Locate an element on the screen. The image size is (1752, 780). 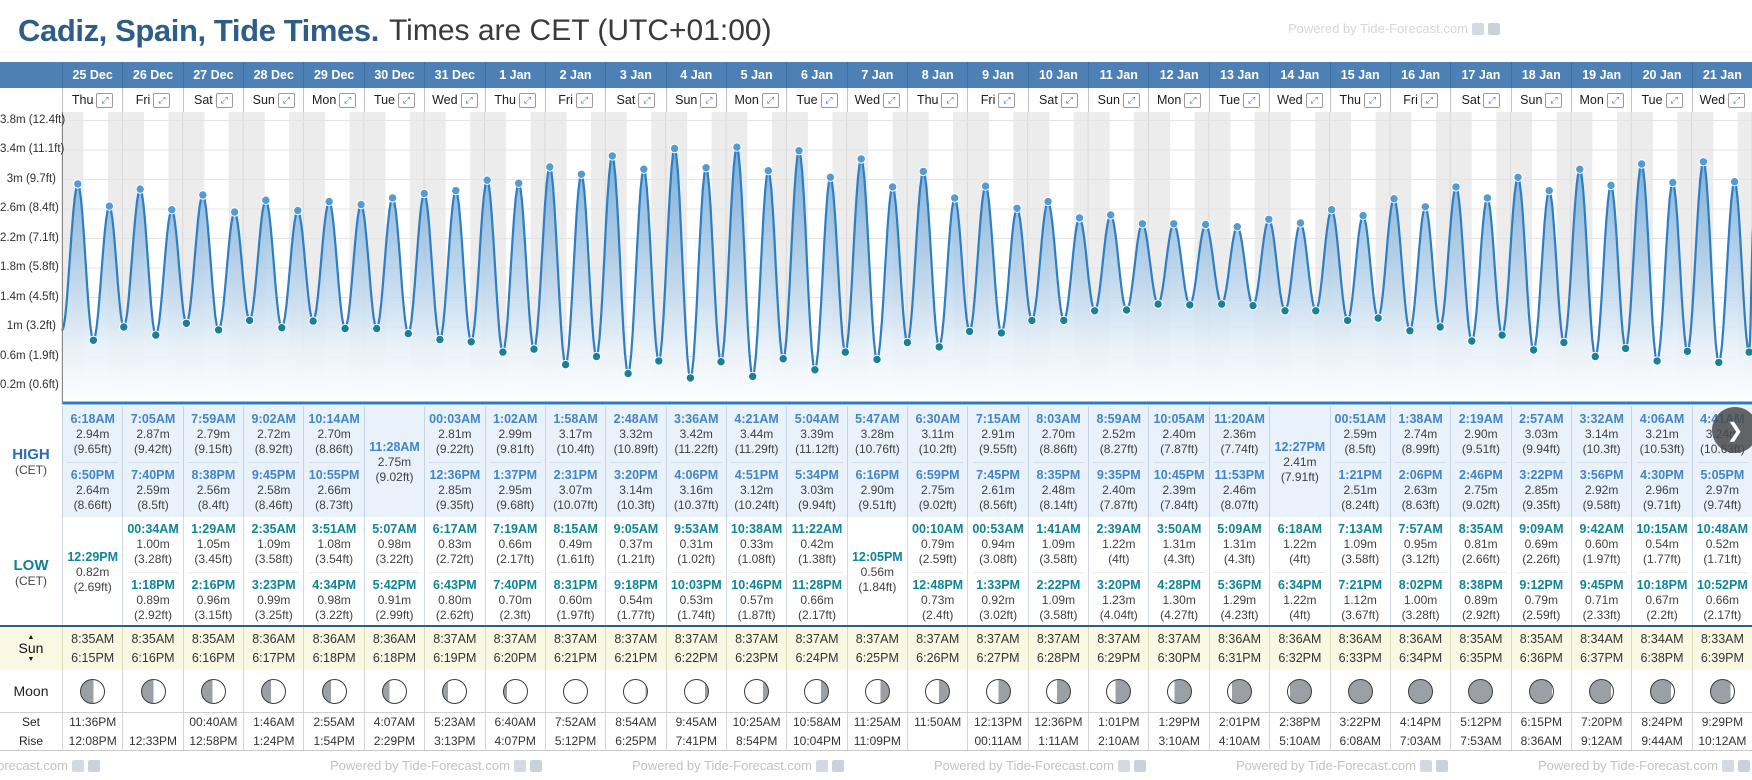
sunrise-time: 8:33AM is located at coordinates (1722, 638).